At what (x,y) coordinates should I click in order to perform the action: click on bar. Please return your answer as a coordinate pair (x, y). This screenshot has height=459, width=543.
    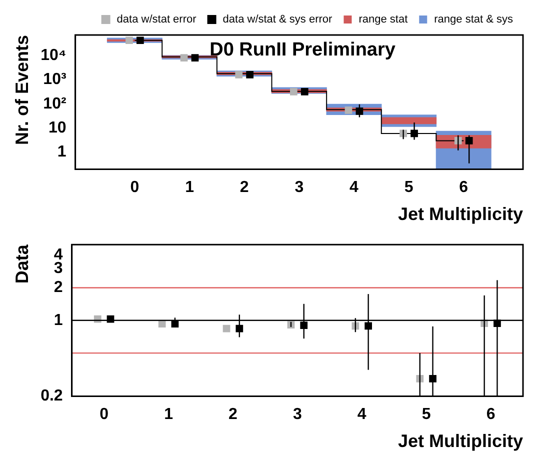
    Looking at the image, I should click on (409, 120).